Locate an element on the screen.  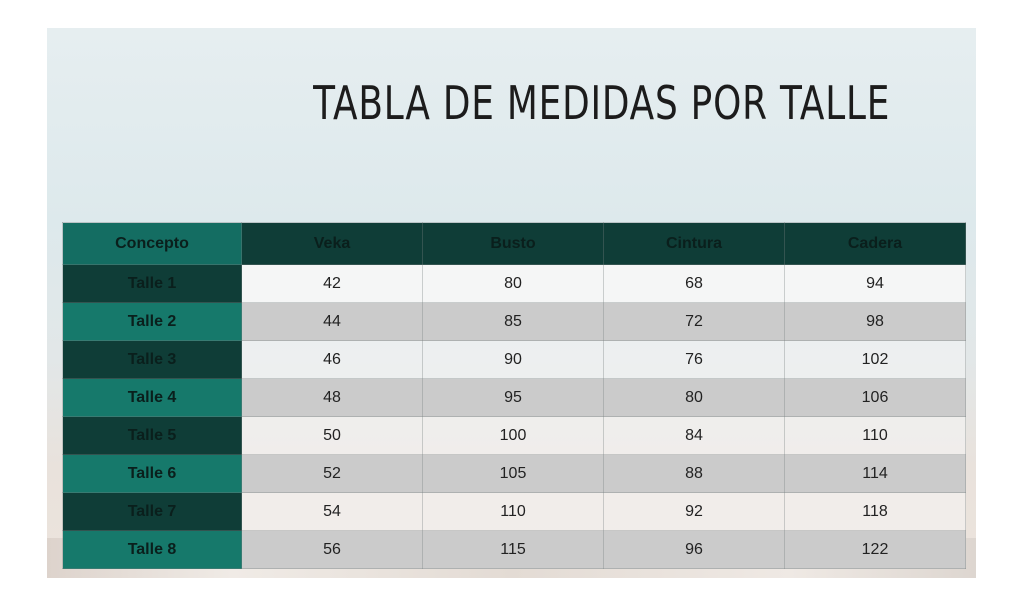
table-cell: 68 is located at coordinates (694, 283).